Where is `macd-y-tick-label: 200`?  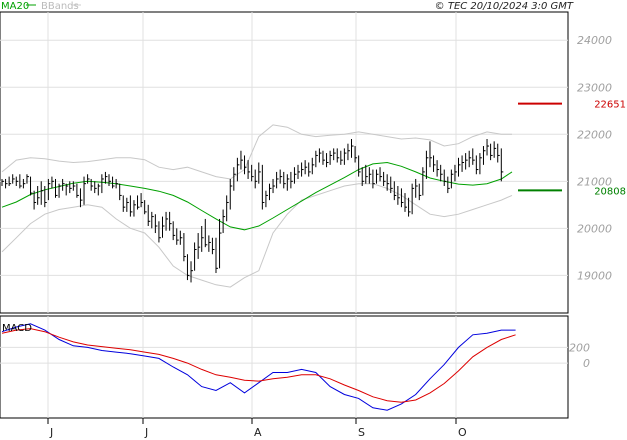
macd-y-tick-label: 200 is located at coordinates (579, 347).